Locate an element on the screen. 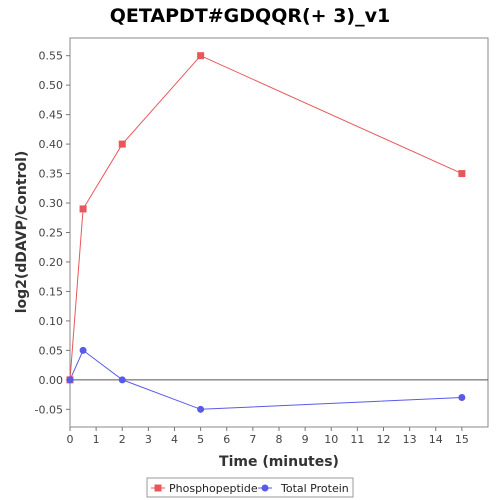 The height and width of the screenshot is (500, 500). legend-box is located at coordinates (250, 487).